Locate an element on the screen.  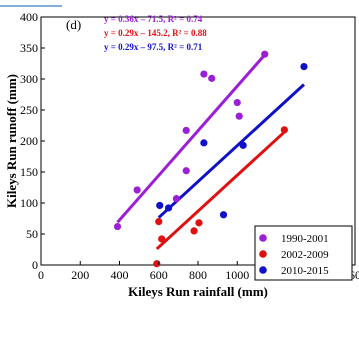
x-tick-label: 200 is located at coordinates (80, 275).